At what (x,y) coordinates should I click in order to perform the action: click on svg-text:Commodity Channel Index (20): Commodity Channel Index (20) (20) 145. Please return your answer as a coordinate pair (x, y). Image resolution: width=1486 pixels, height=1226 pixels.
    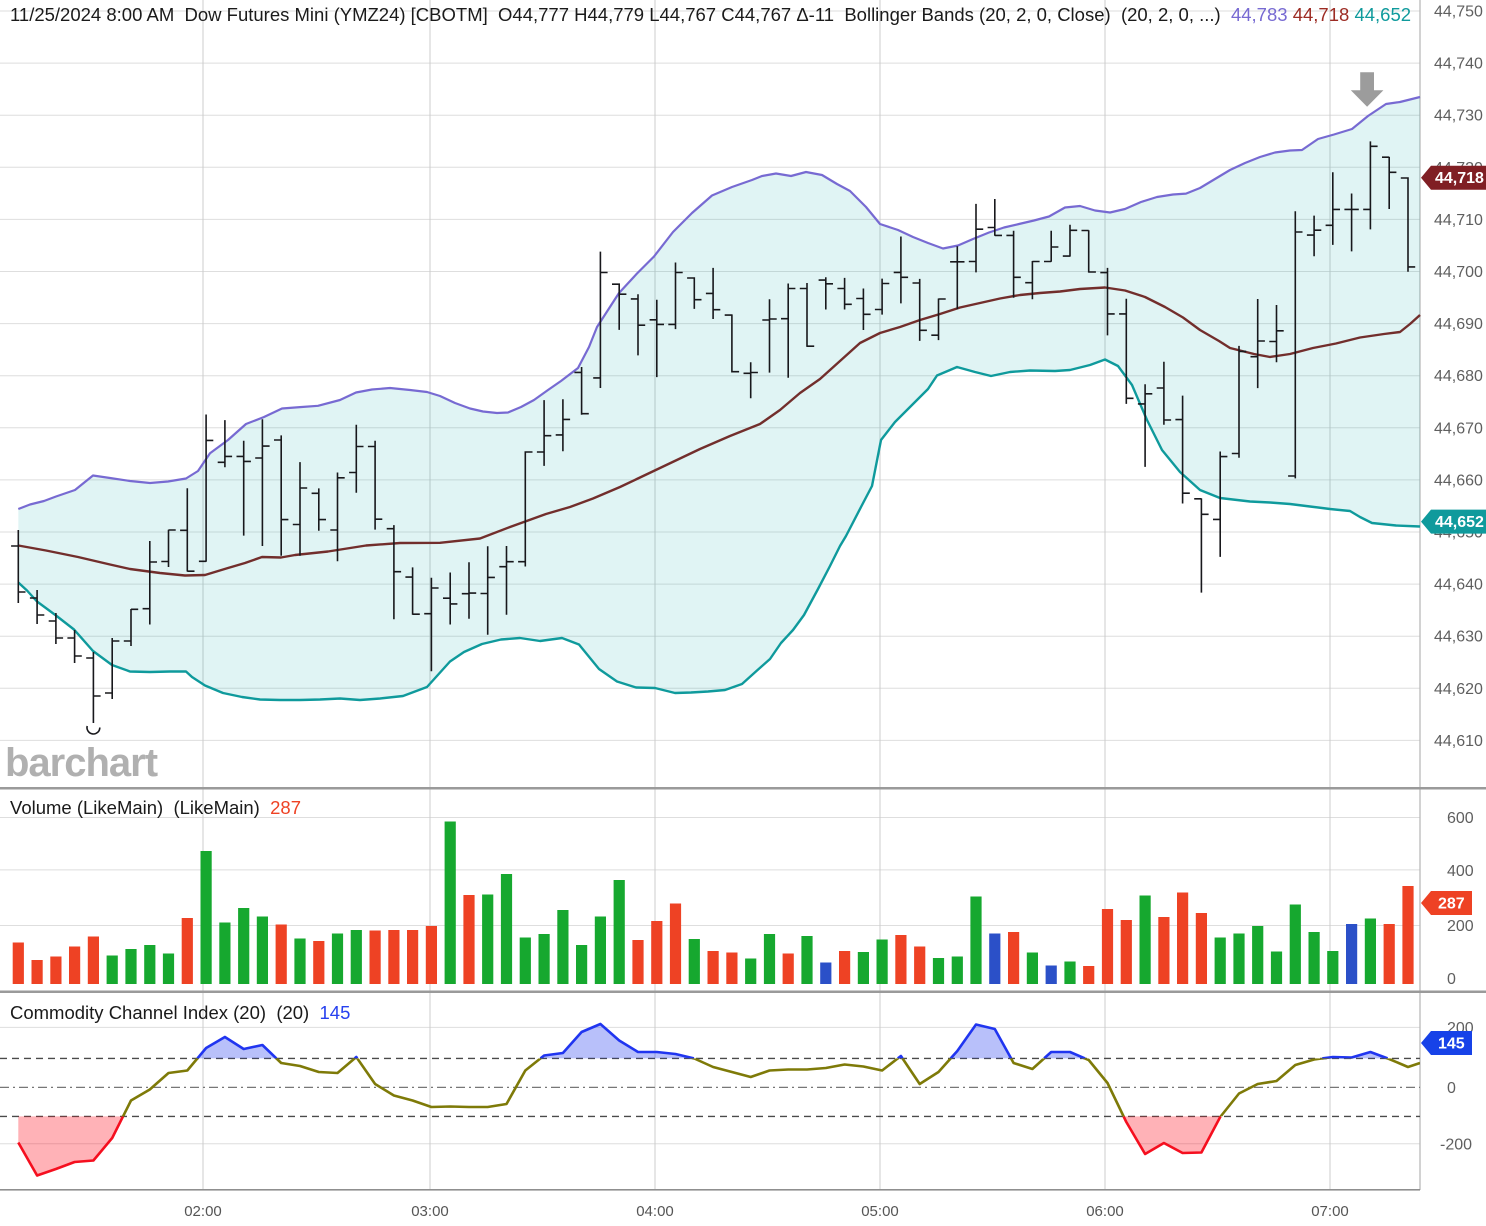
    Looking at the image, I should click on (180, 1012).